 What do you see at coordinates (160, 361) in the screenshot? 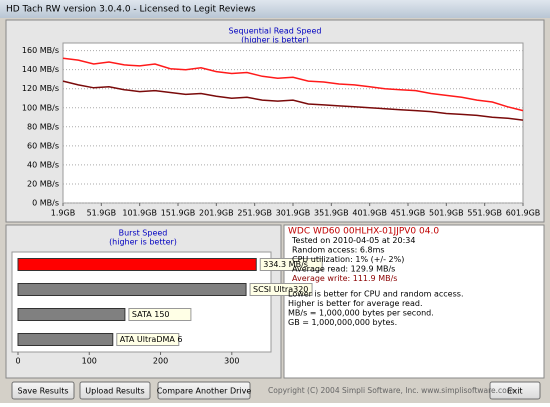
I see `x-tick-label: 200` at bounding box center [160, 361].